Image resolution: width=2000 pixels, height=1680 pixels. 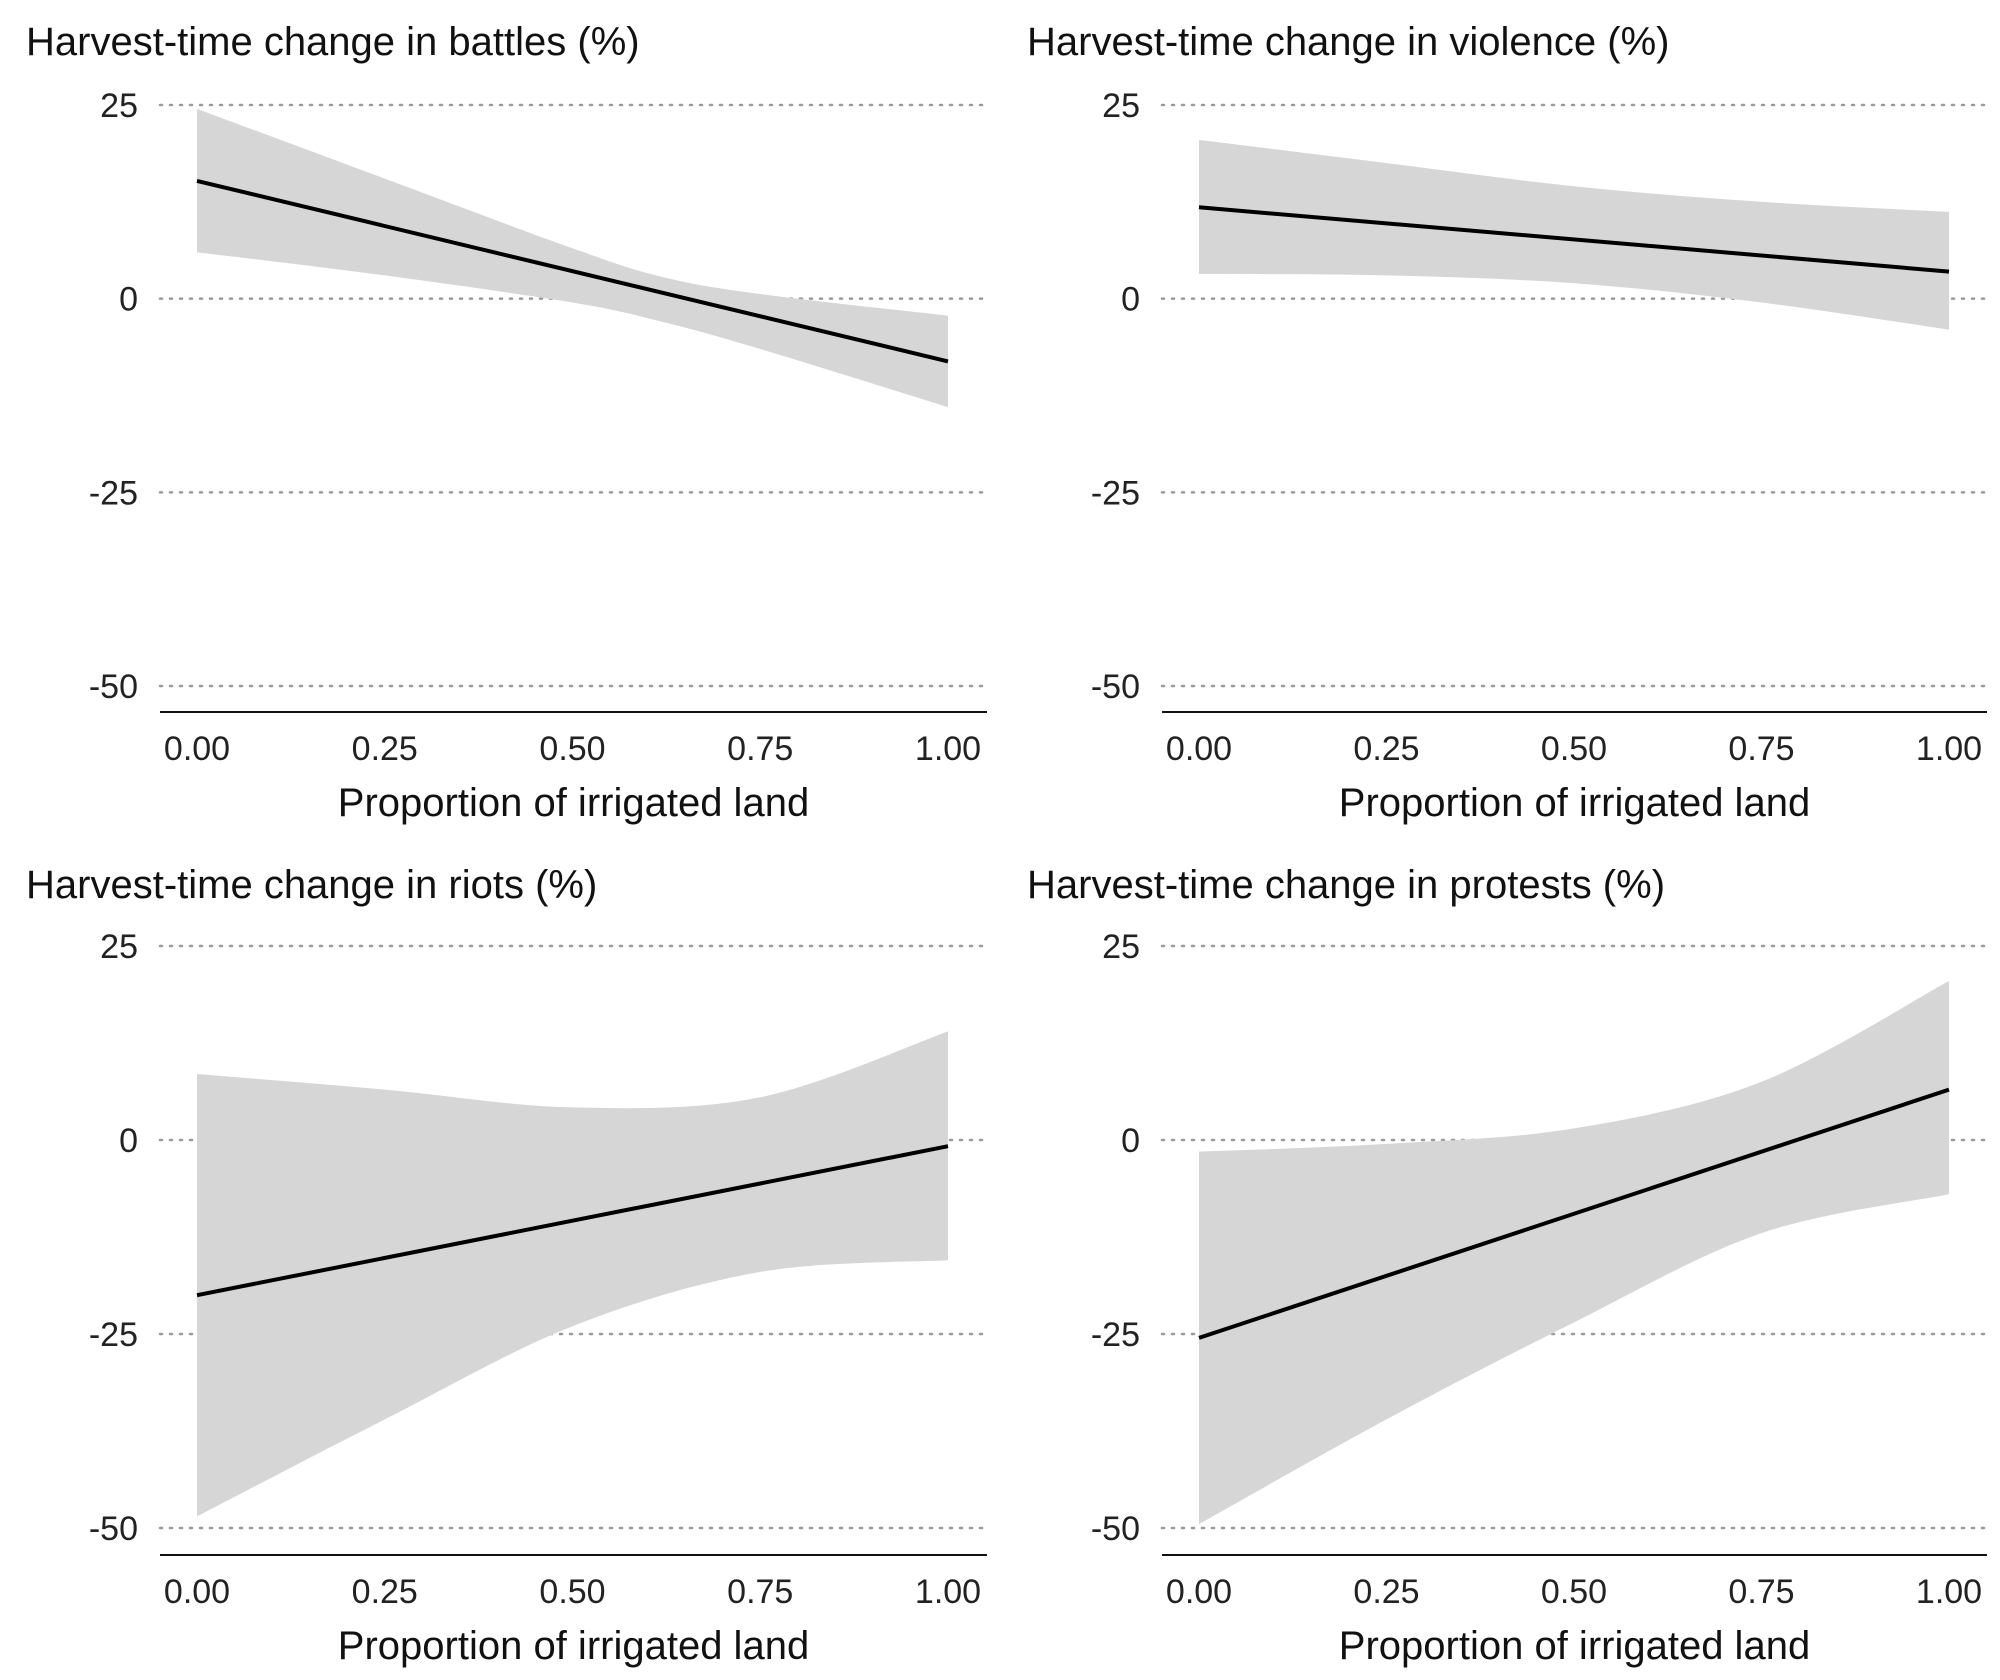 What do you see at coordinates (1346, 885) in the screenshot?
I see `panel-title: Harvest-time change in protests (%)` at bounding box center [1346, 885].